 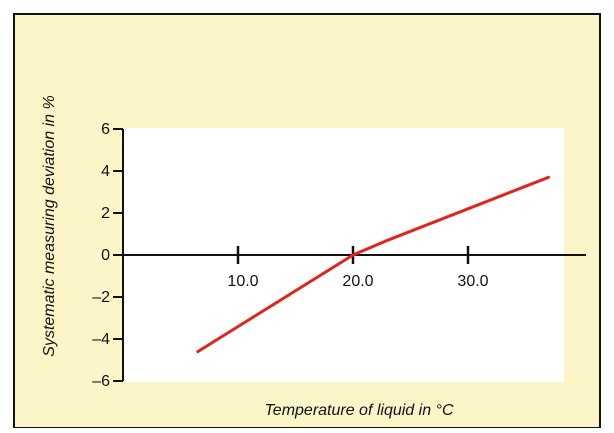 What do you see at coordinates (105, 171) in the screenshot?
I see `y-tick-label: 4` at bounding box center [105, 171].